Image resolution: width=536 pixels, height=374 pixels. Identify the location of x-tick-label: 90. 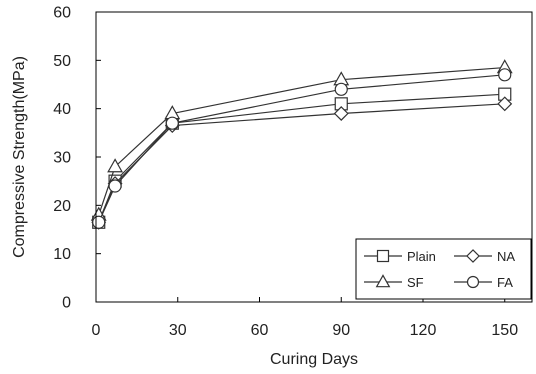
(341, 330).